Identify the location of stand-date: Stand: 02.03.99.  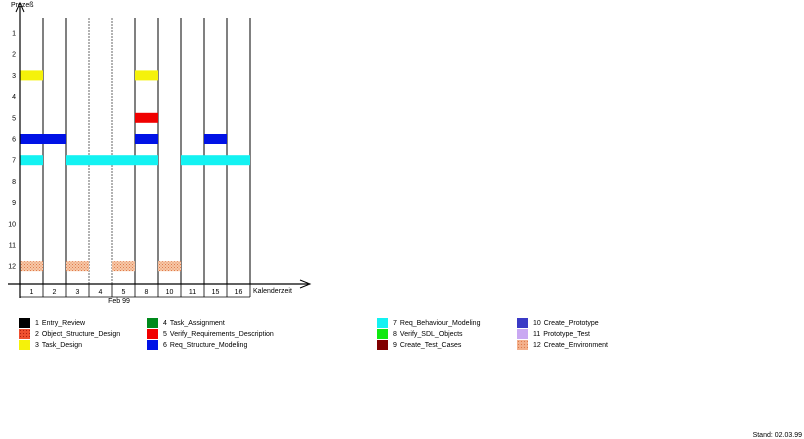
(777, 435).